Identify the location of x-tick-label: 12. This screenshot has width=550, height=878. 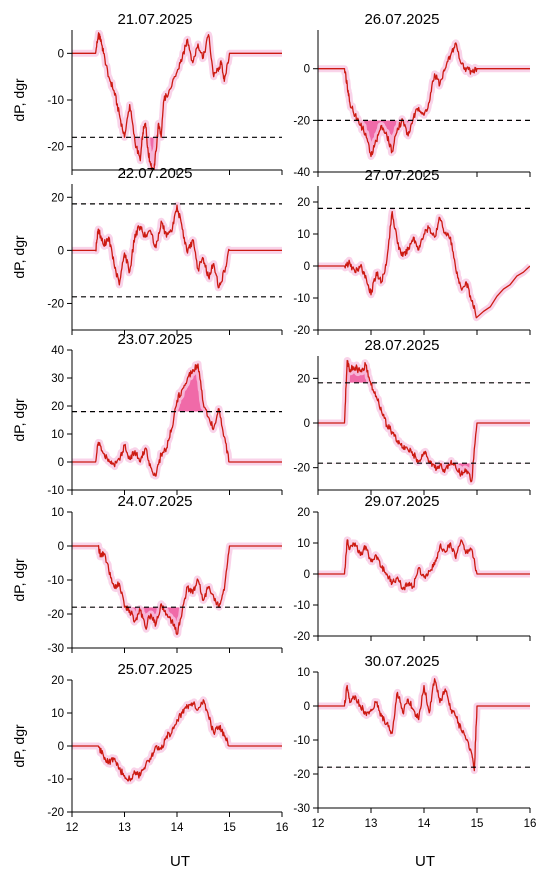
(318, 824).